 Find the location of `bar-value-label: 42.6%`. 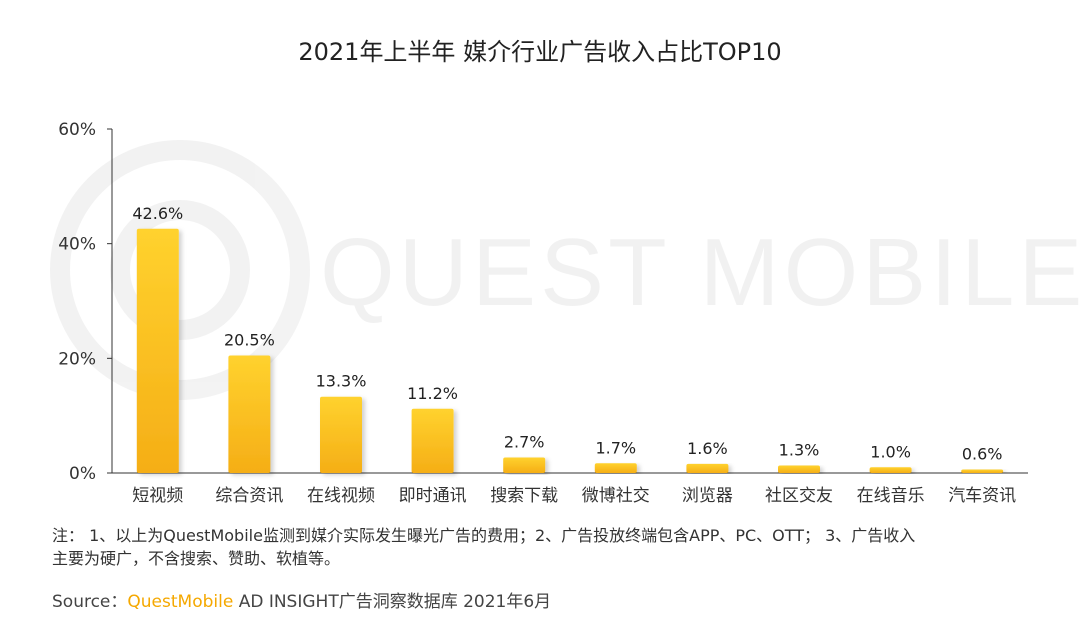

bar-value-label: 42.6% is located at coordinates (157, 213).